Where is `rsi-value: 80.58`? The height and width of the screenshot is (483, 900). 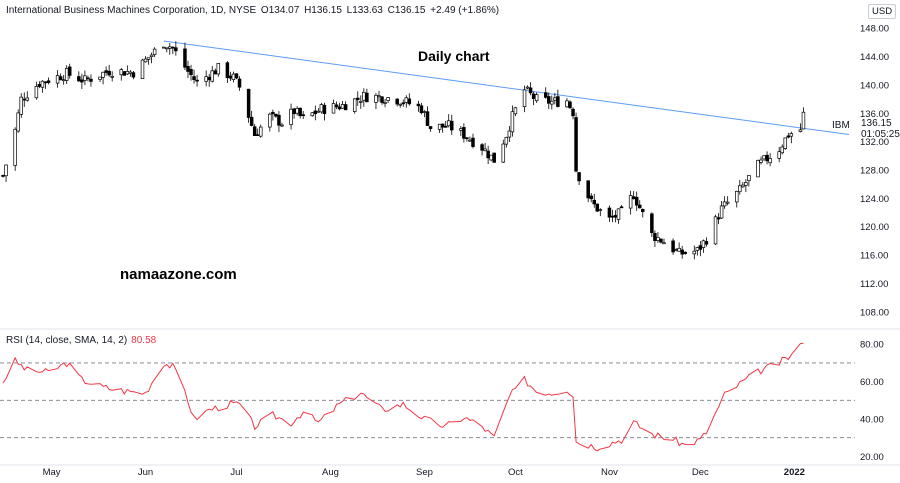 rsi-value: 80.58 is located at coordinates (144, 340).